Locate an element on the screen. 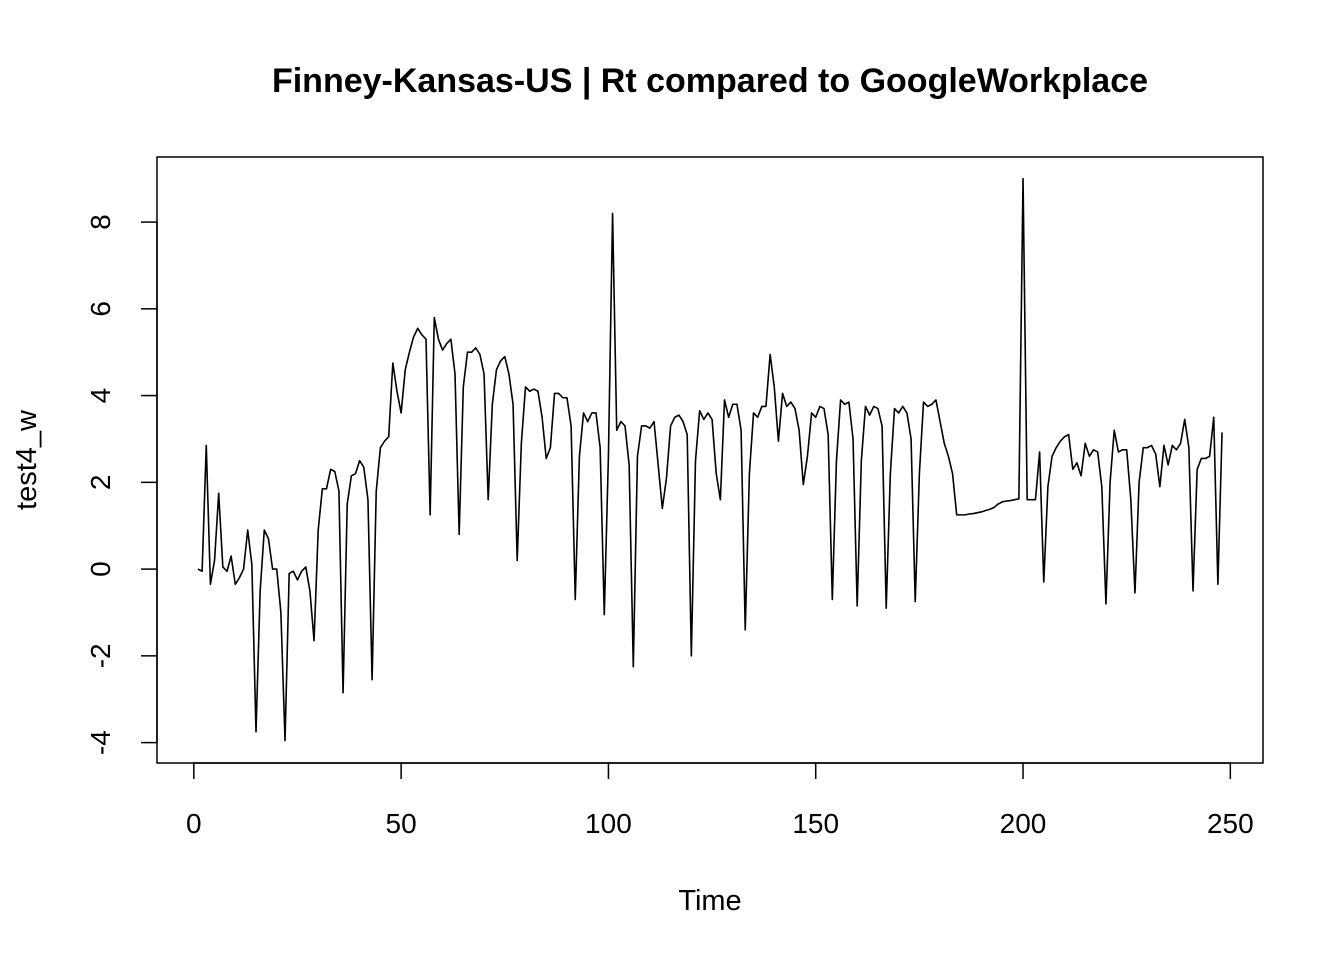  y-tick-label: 6 is located at coordinates (100, 309).